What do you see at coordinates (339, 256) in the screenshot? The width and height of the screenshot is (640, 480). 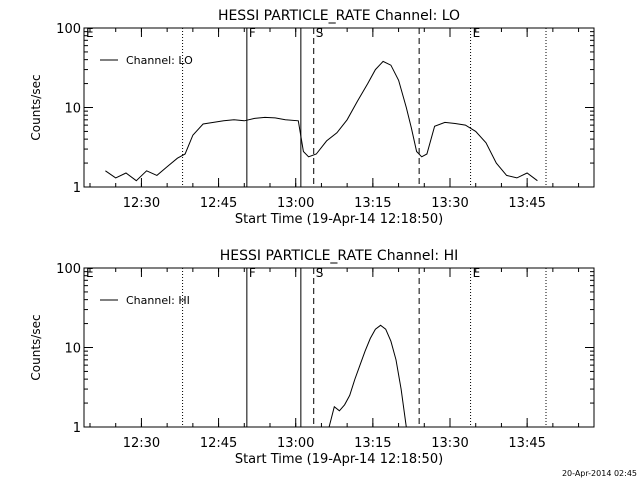 I see `chart-title: HESSI PARTICLE_RATE Channel: HI` at bounding box center [339, 256].